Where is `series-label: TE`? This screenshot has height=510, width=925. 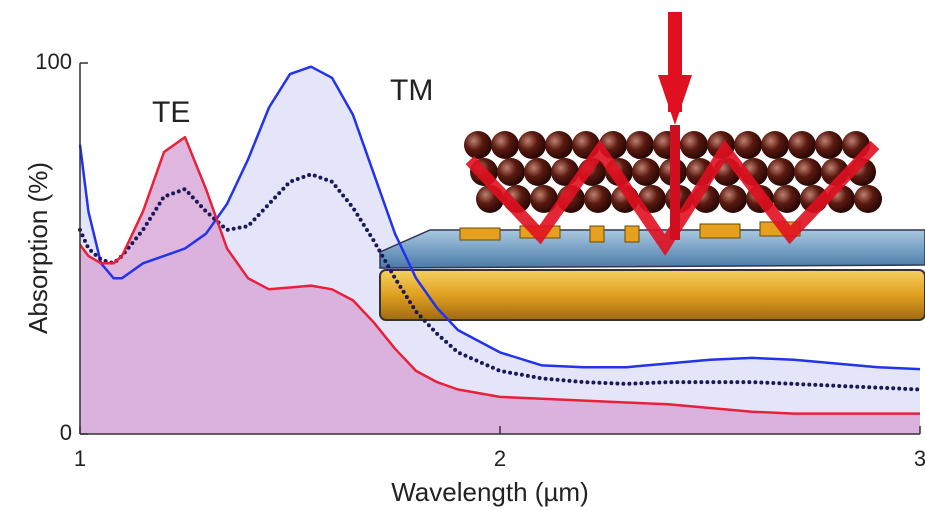 series-label: TE is located at coordinates (171, 112).